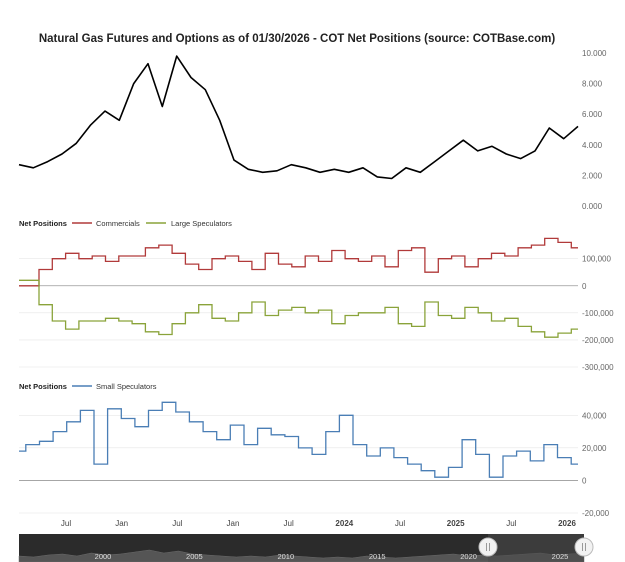 This screenshot has height=562, width=625. I want to click on price-y-tick-label: 10.000, so click(594, 53).